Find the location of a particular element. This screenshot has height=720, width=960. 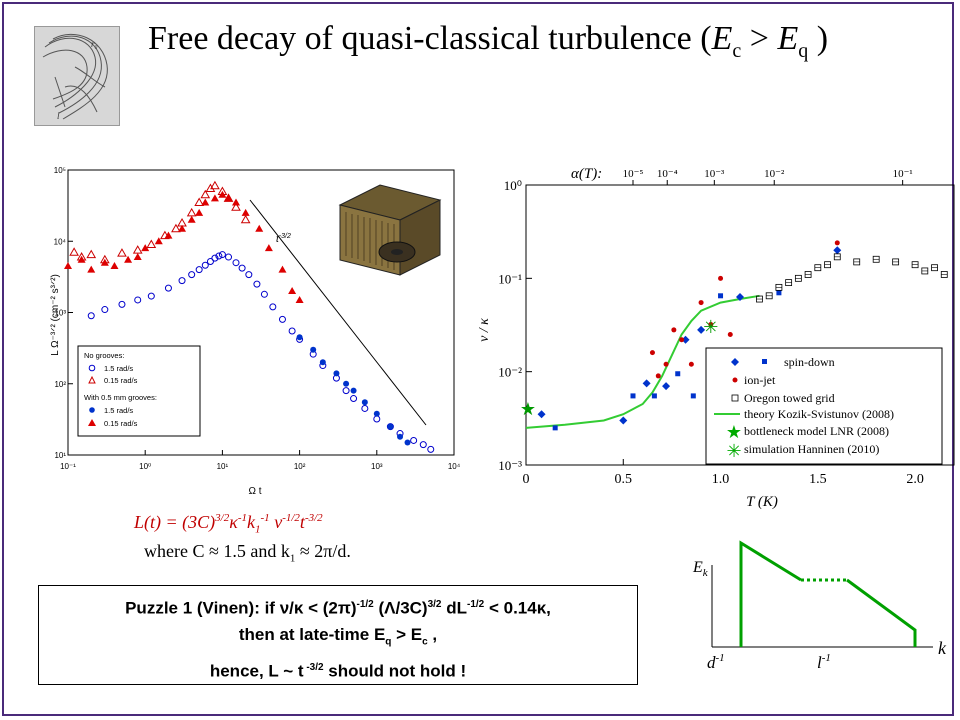

title-e2-sub: q is located at coordinates (803, 50).